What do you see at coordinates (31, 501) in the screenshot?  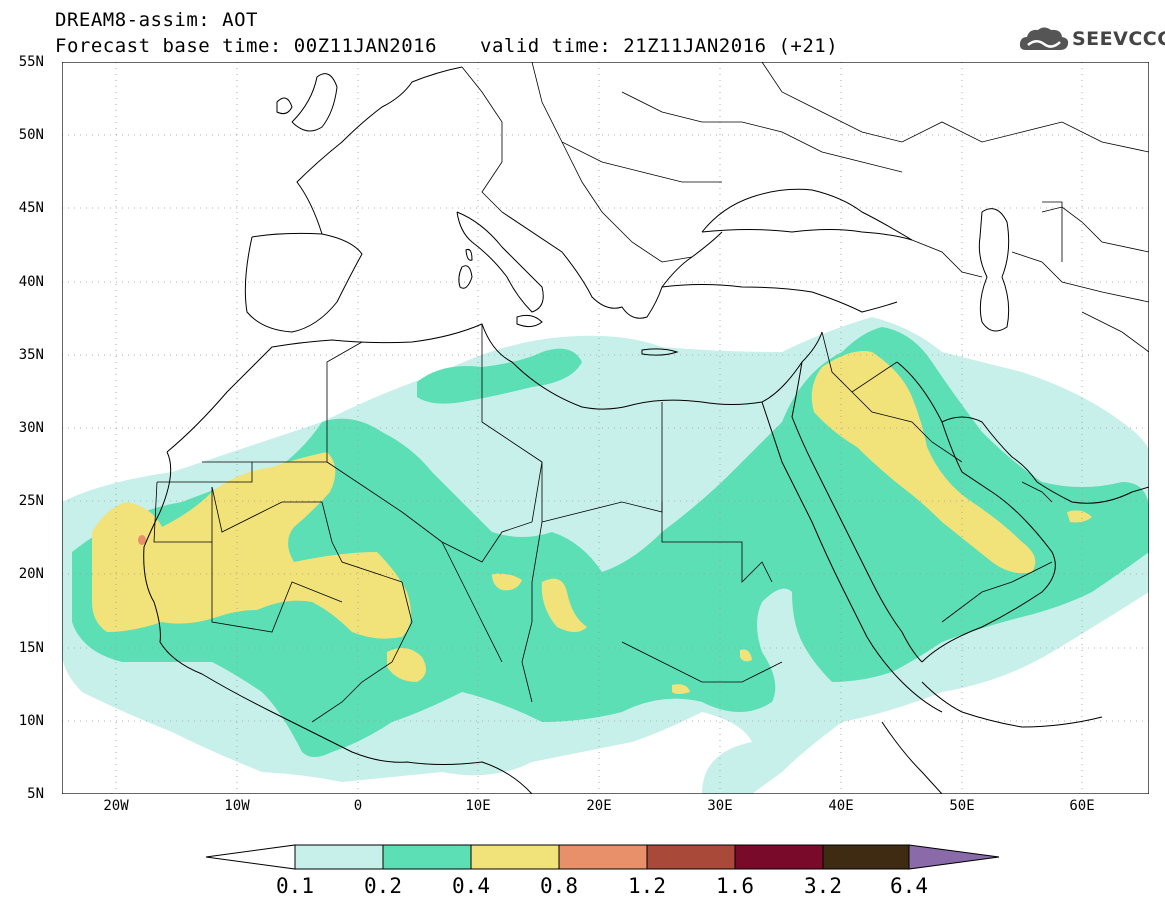 I see `lat-label-25n: 25N` at bounding box center [31, 501].